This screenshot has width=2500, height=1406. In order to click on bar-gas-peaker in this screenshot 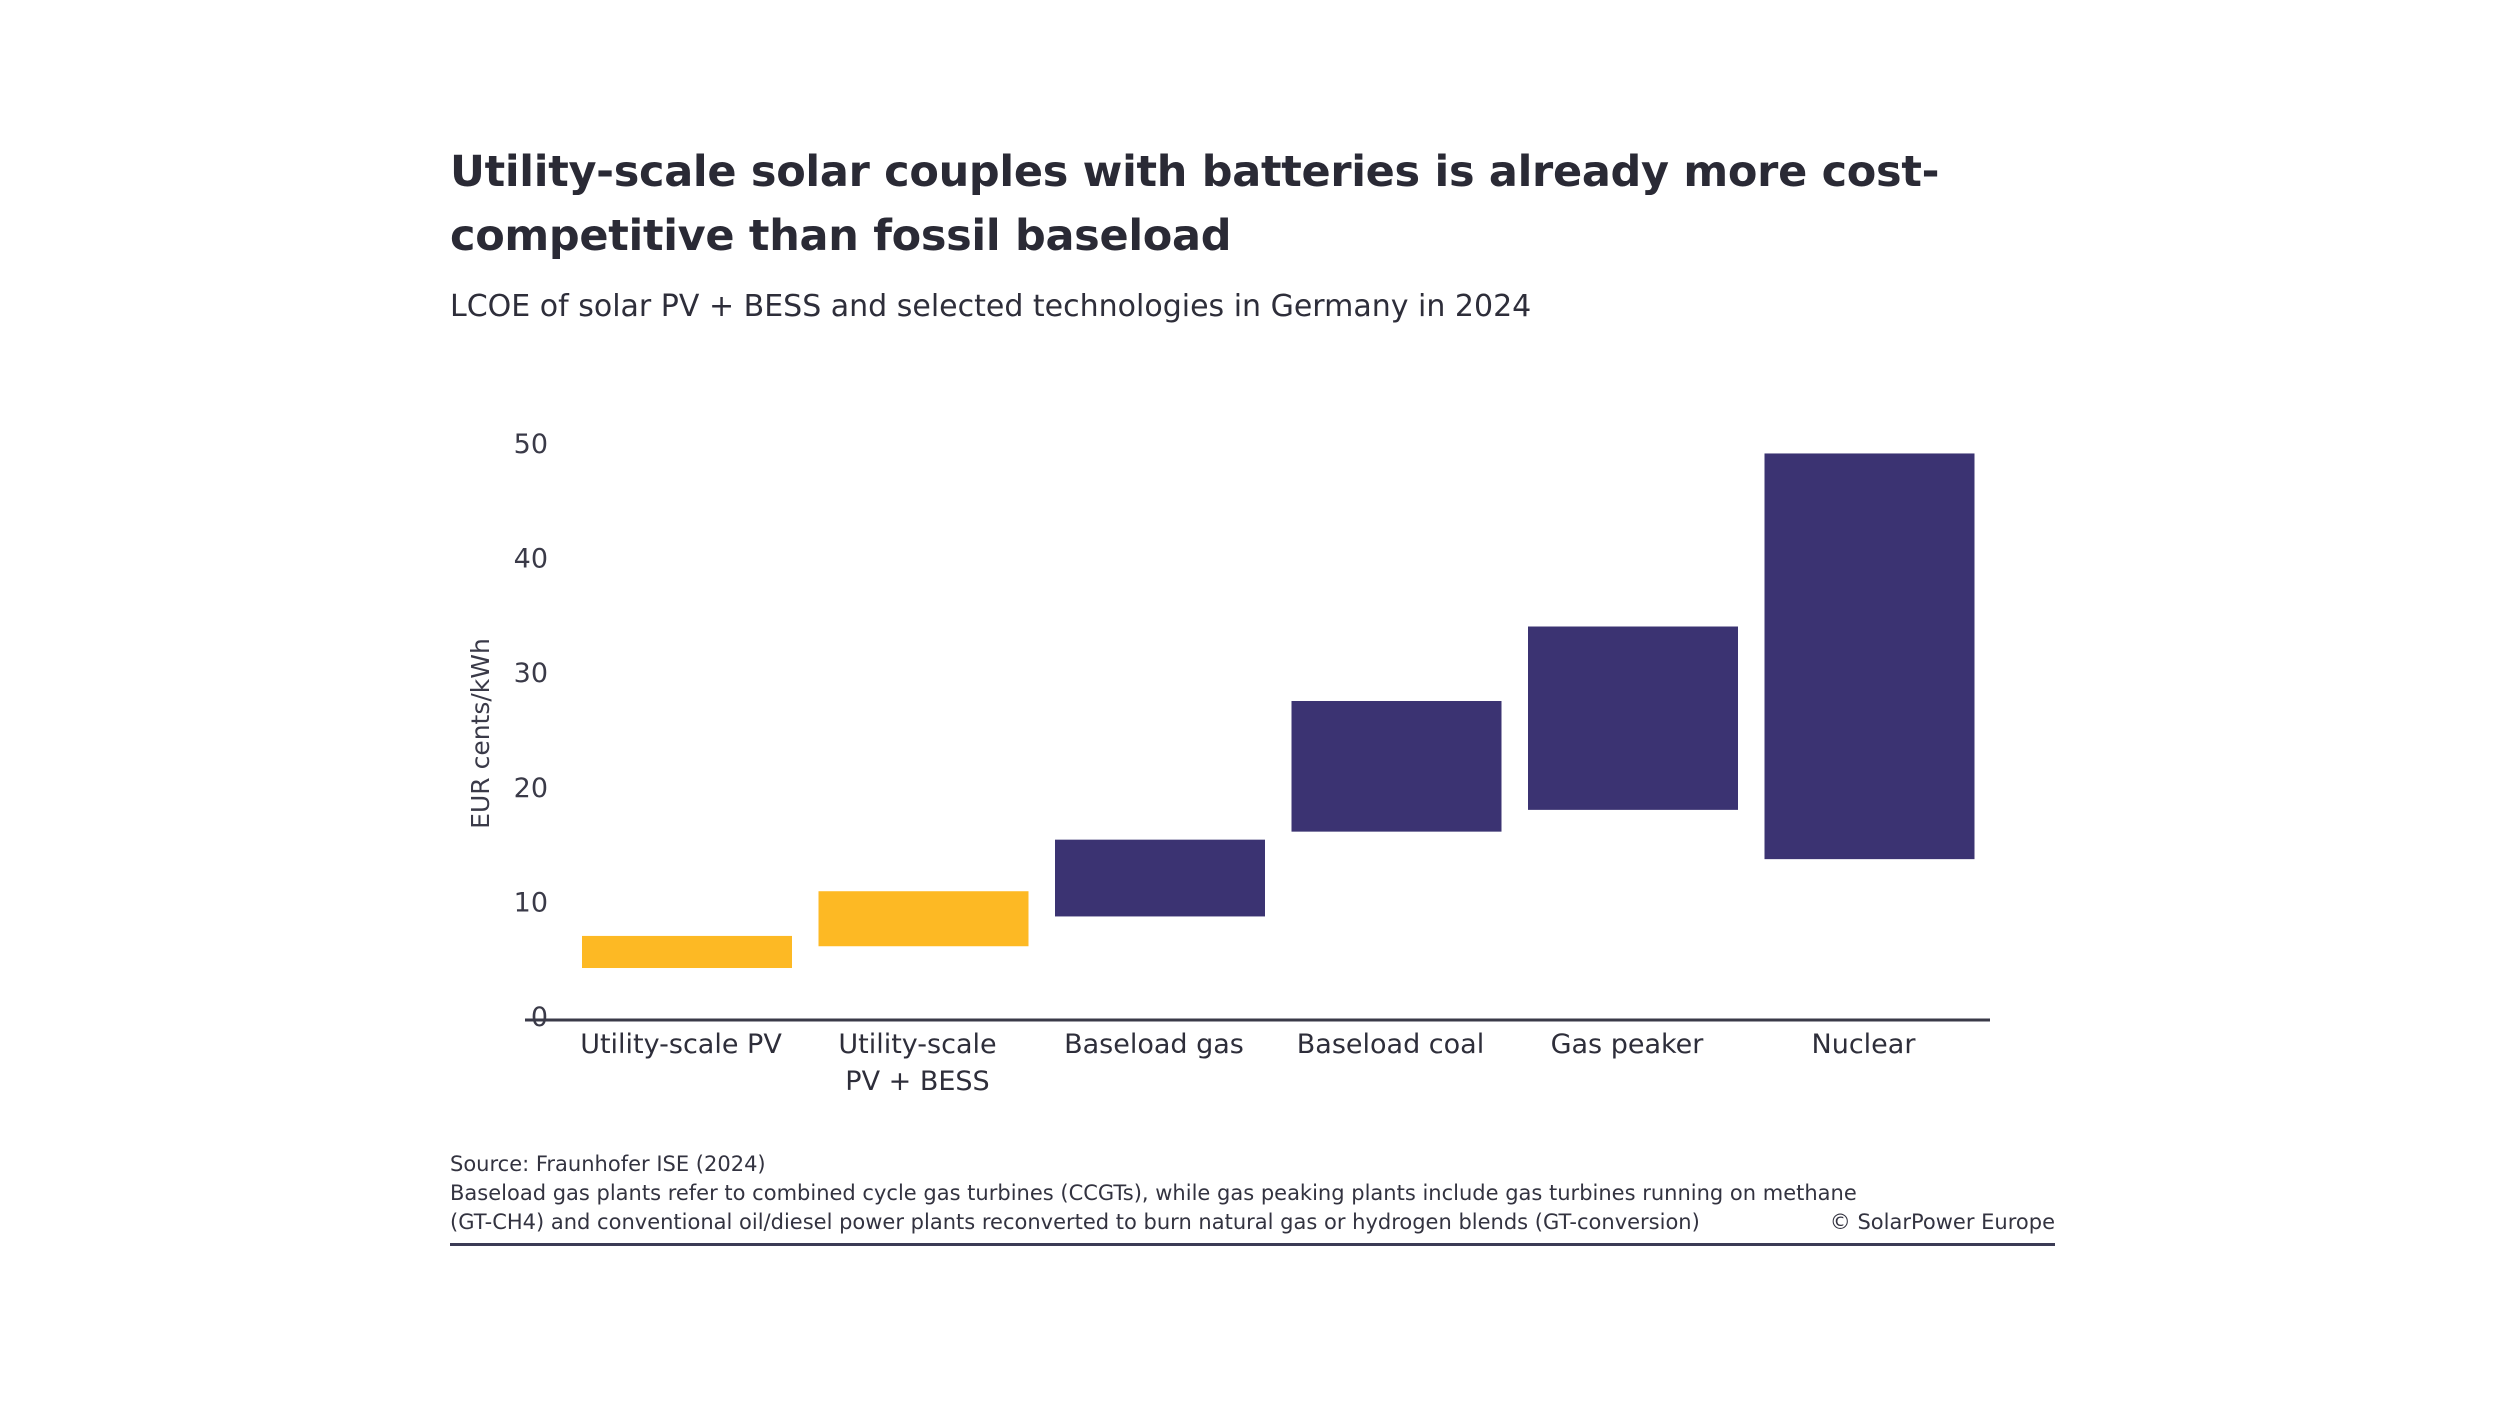, I will do `click(1633, 718)`.